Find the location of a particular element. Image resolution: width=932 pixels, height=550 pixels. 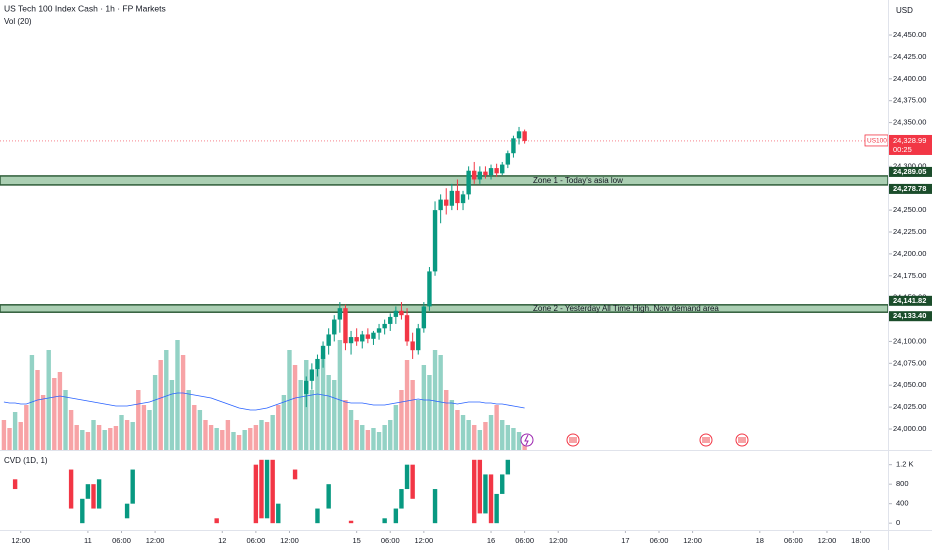

y-tick-label: 24,250.00 is located at coordinates (909, 209).